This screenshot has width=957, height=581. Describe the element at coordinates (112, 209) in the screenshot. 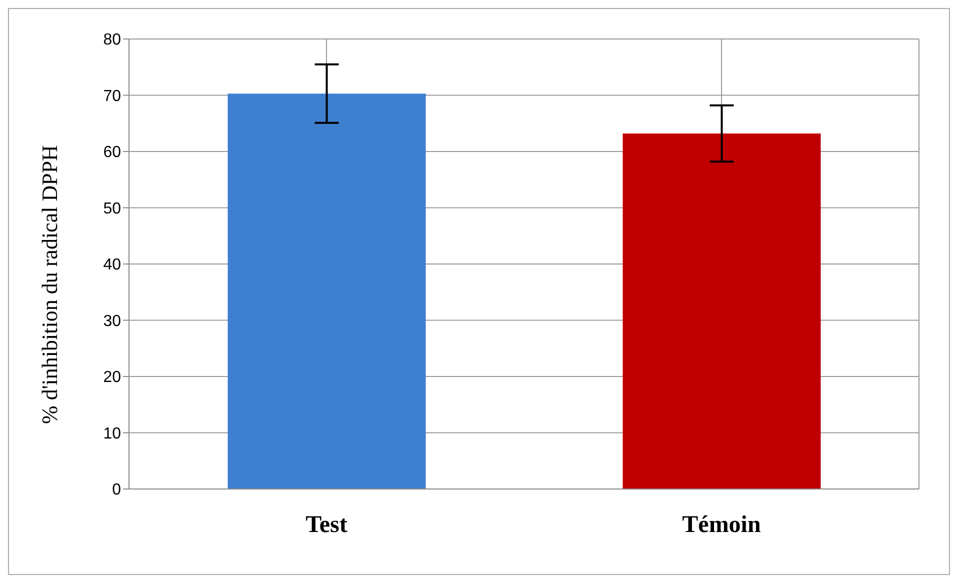

I see `y-tick-label: 50` at that location.